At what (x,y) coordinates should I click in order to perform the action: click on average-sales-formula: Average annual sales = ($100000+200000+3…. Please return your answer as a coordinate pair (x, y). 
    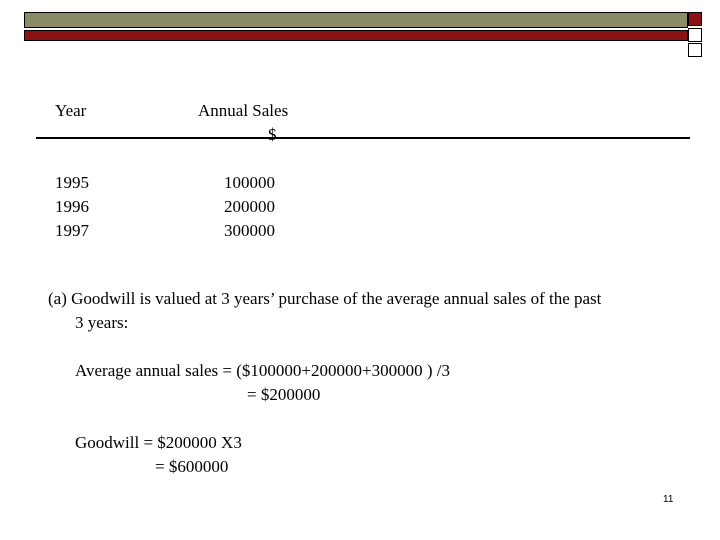
    Looking at the image, I should click on (262, 370).